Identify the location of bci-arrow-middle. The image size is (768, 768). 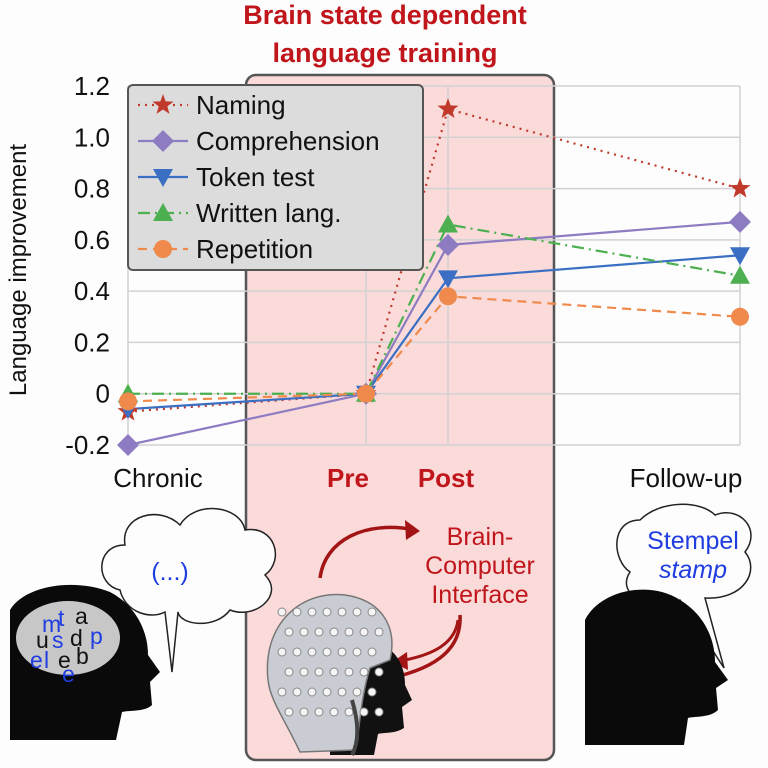
(432, 640).